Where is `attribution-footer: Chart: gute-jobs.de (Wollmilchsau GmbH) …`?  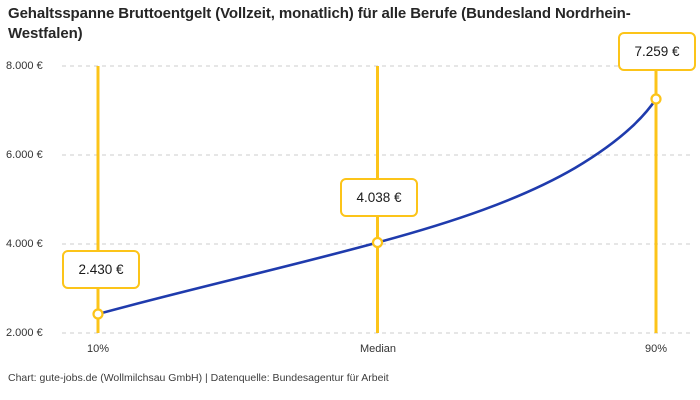
attribution-footer: Chart: gute-jobs.de (Wollmilchsau GmbH) … is located at coordinates (198, 378).